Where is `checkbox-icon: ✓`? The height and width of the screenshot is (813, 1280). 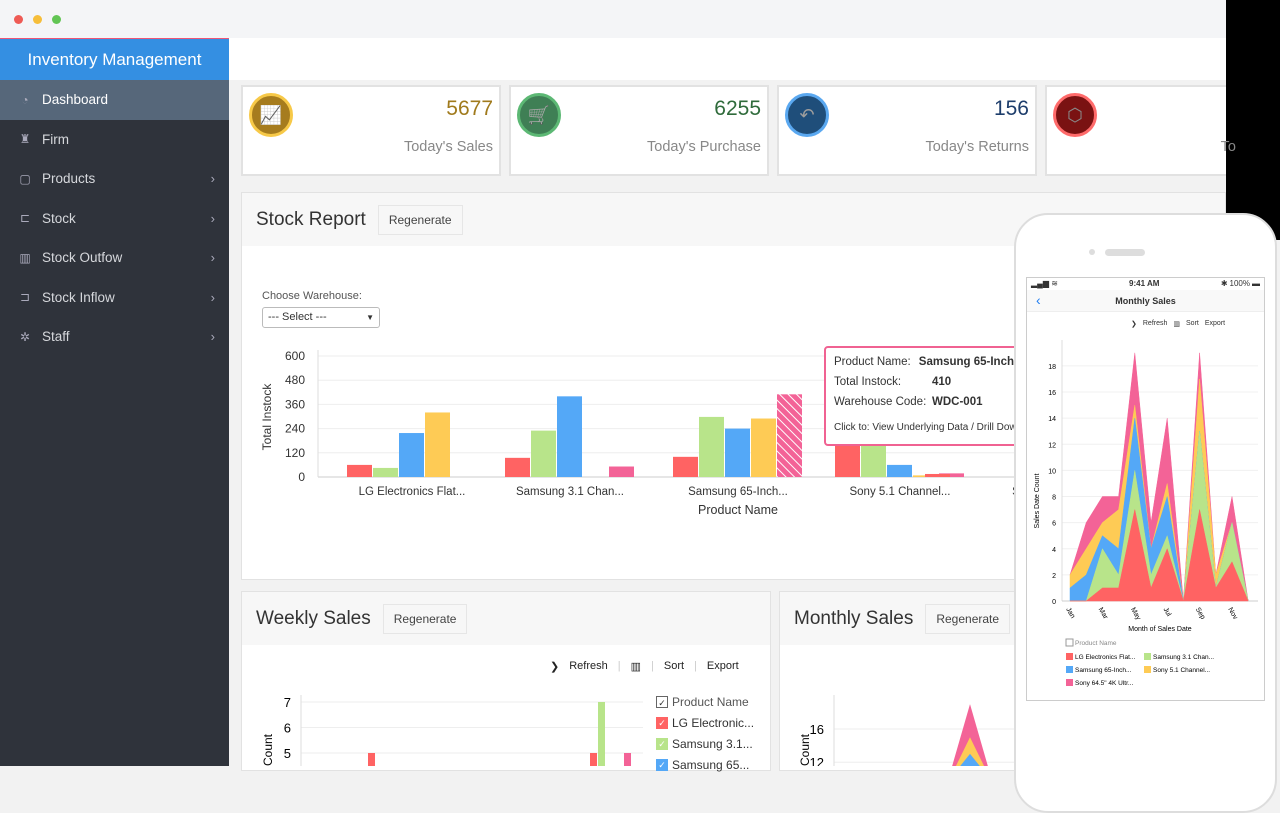
checkbox-icon: ✓ is located at coordinates (662, 701).